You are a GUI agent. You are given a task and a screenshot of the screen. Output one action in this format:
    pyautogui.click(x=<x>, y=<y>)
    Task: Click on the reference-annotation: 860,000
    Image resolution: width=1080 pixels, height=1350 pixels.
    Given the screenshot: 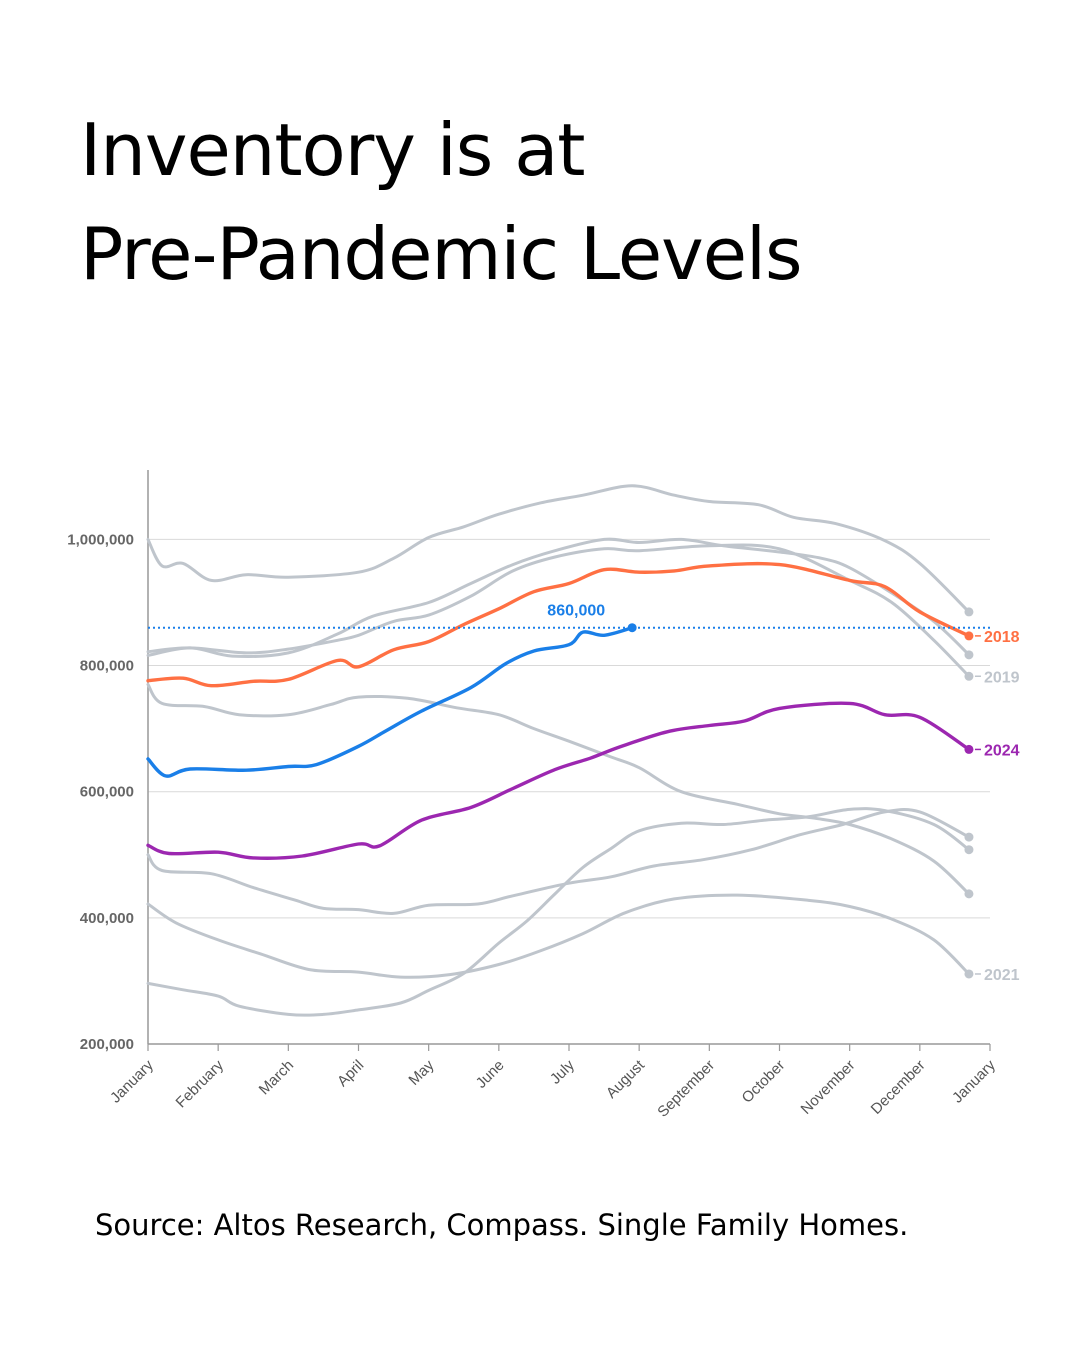 What is the action you would take?
    pyautogui.click(x=576, y=611)
    